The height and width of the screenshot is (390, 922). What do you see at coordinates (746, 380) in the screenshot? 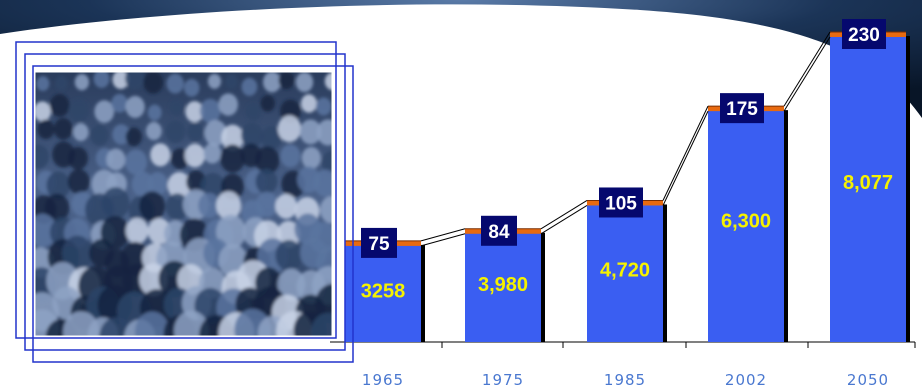
I see `x-tick-label-2002: 2002` at bounding box center [746, 380].